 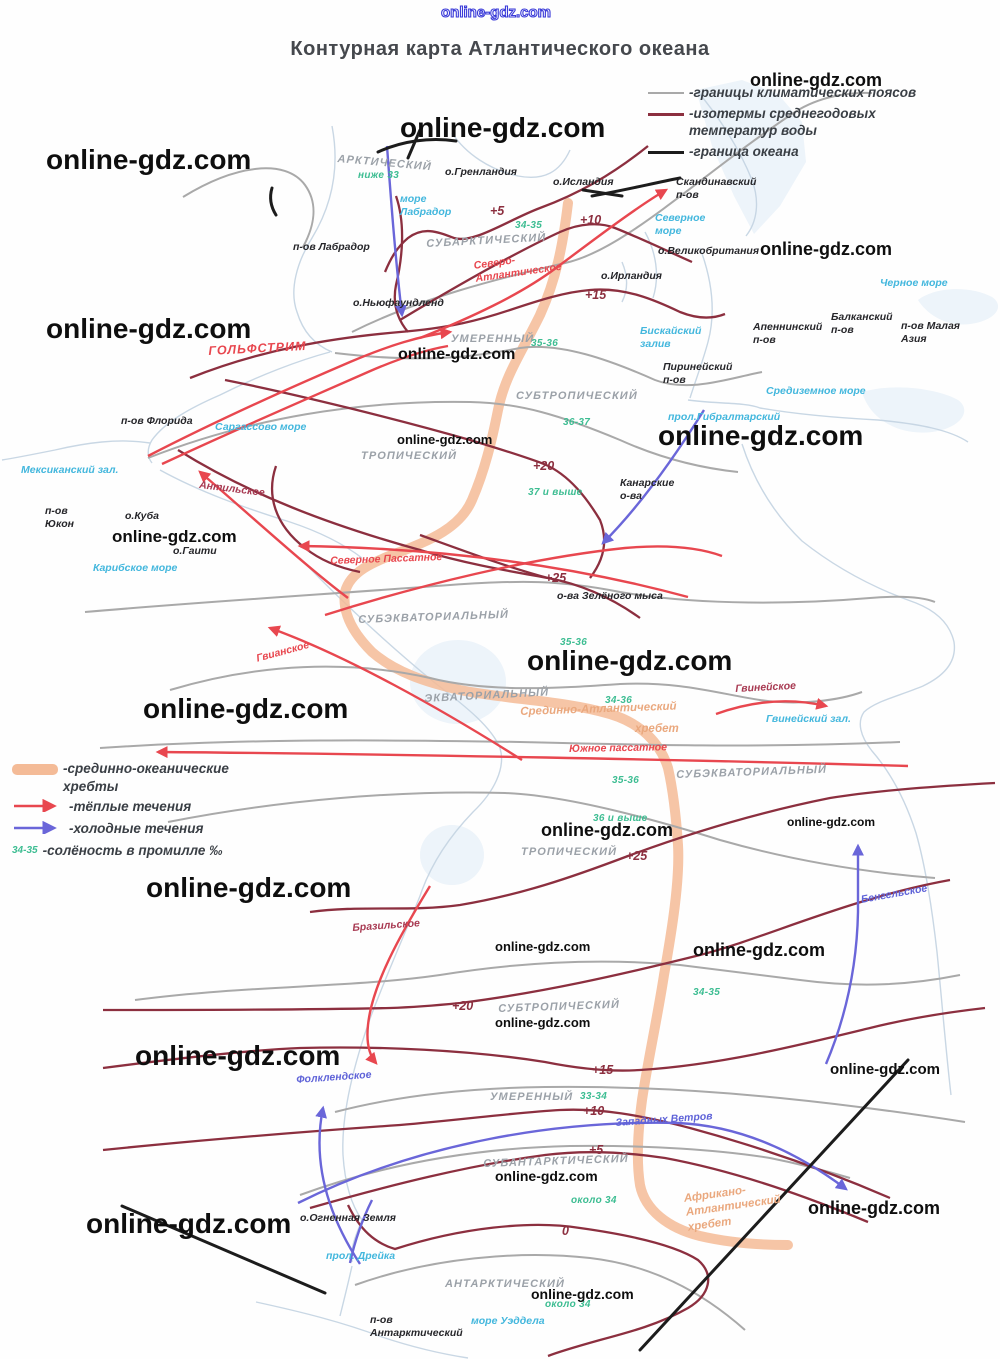 I want to click on legend-item-warm-currents: -тёплые течения, so click(x=162, y=807).